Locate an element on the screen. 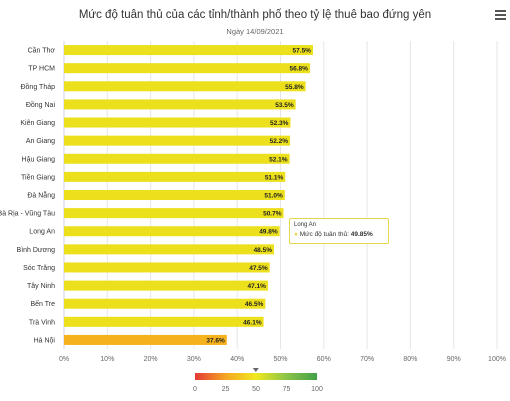  x-tick-label: 40% is located at coordinates (237, 359).